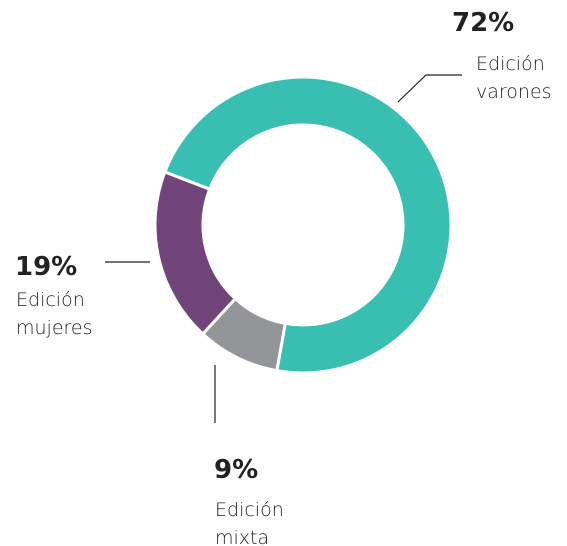  I want to click on donut-segment, so click(195, 253).